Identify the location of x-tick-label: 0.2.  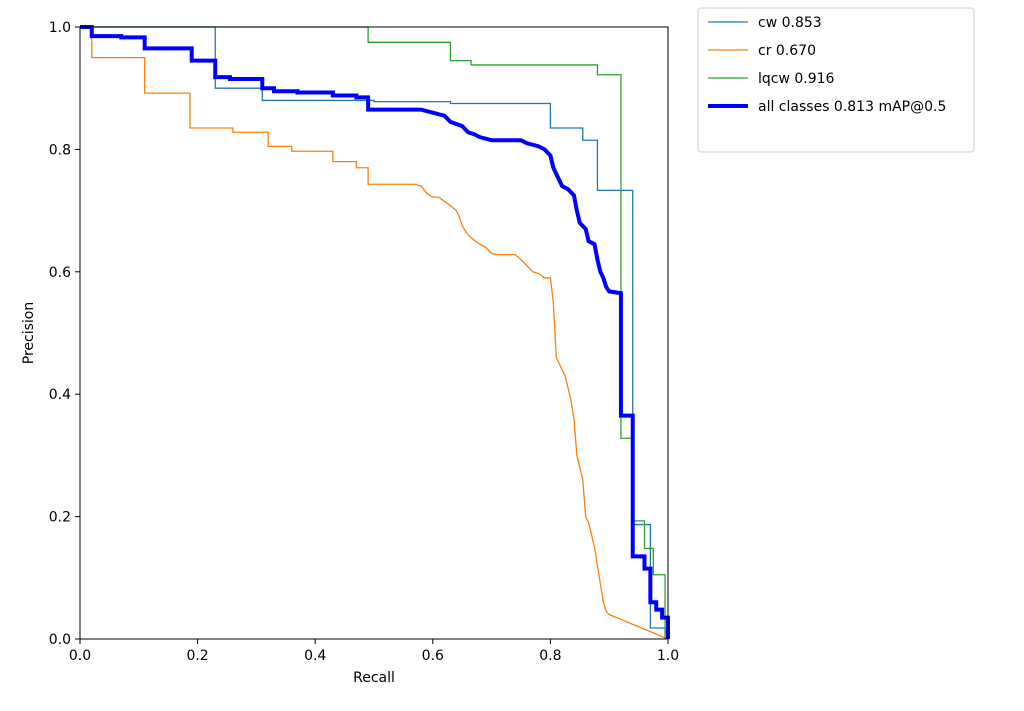
(197, 656).